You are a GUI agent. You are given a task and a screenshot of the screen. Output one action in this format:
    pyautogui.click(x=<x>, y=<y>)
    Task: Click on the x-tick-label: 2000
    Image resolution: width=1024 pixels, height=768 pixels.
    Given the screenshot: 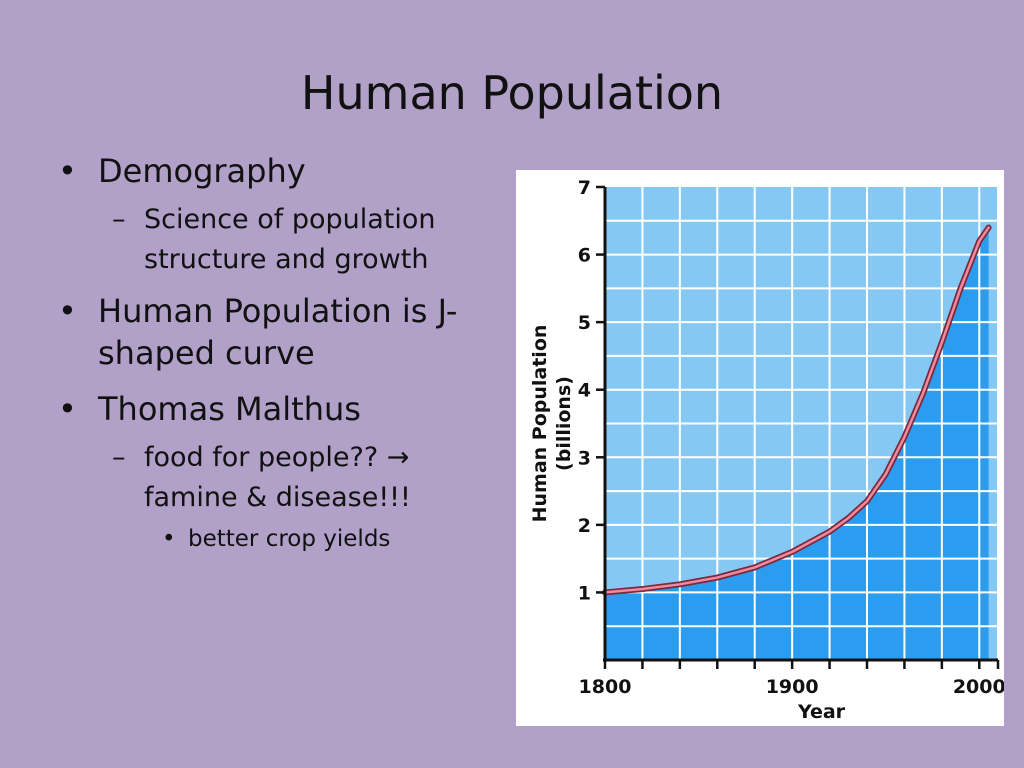 What is the action you would take?
    pyautogui.click(x=978, y=687)
    